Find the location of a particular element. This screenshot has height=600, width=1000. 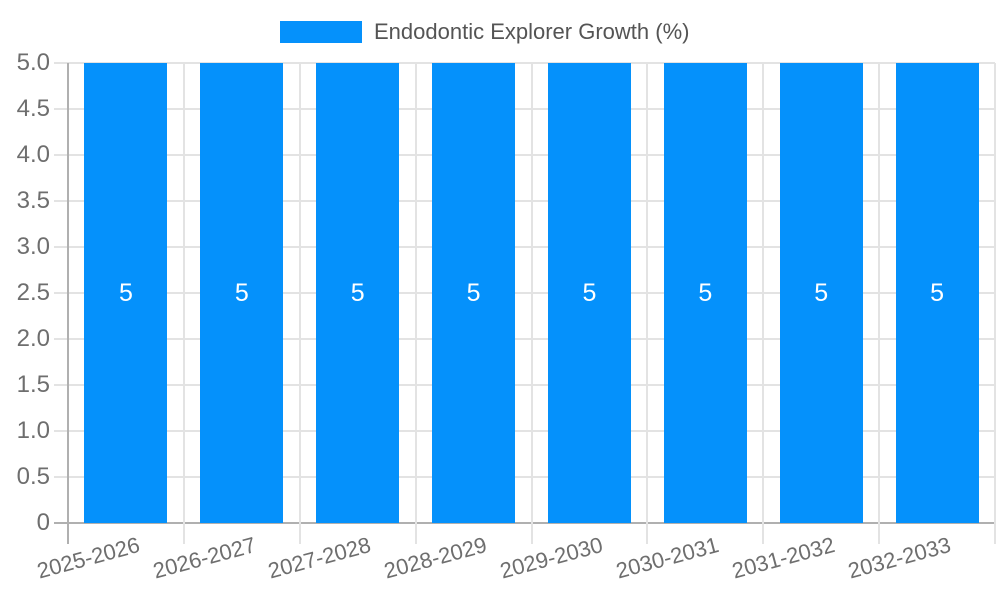

legend-swatch-icon is located at coordinates (321, 32).